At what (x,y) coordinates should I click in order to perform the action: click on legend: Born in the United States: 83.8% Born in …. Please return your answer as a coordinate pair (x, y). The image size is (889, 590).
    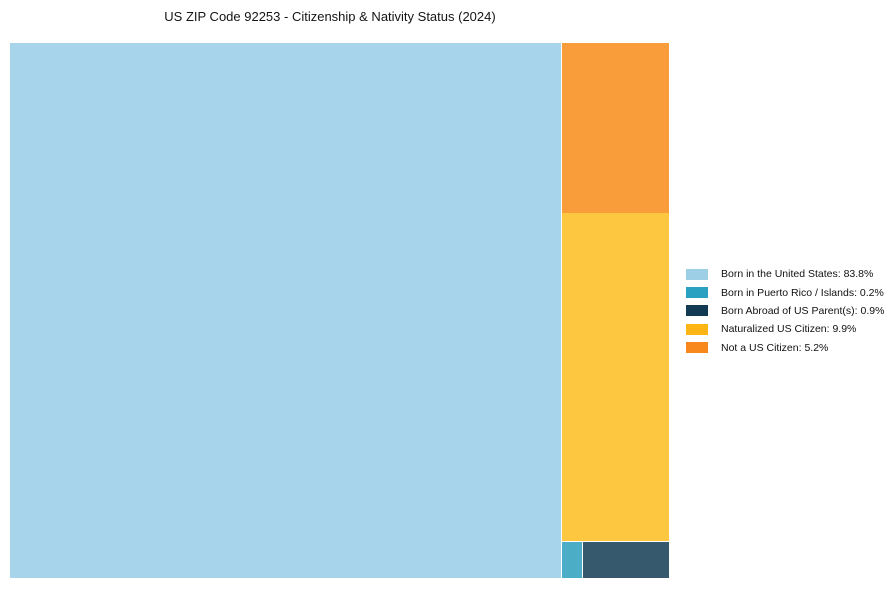
    Looking at the image, I should click on (785, 311).